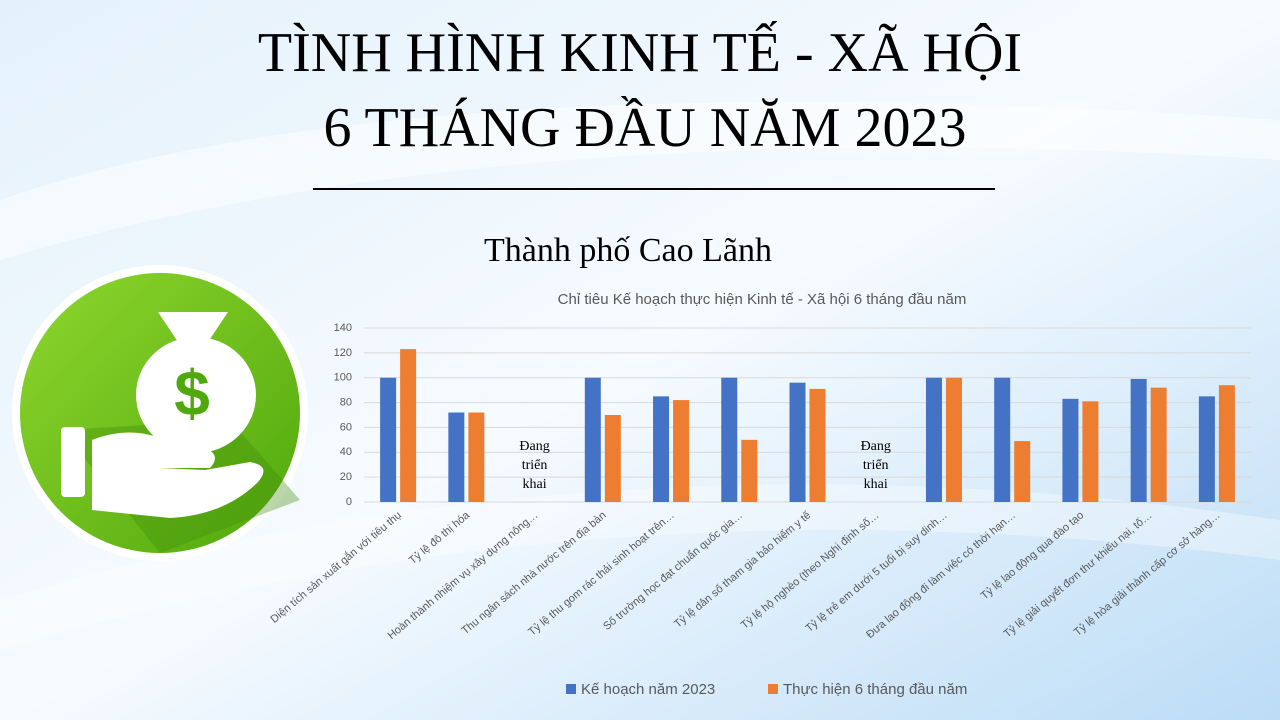 Image resolution: width=1280 pixels, height=720 pixels. What do you see at coordinates (343, 353) in the screenshot?
I see `y-tick-label: 120` at bounding box center [343, 353].